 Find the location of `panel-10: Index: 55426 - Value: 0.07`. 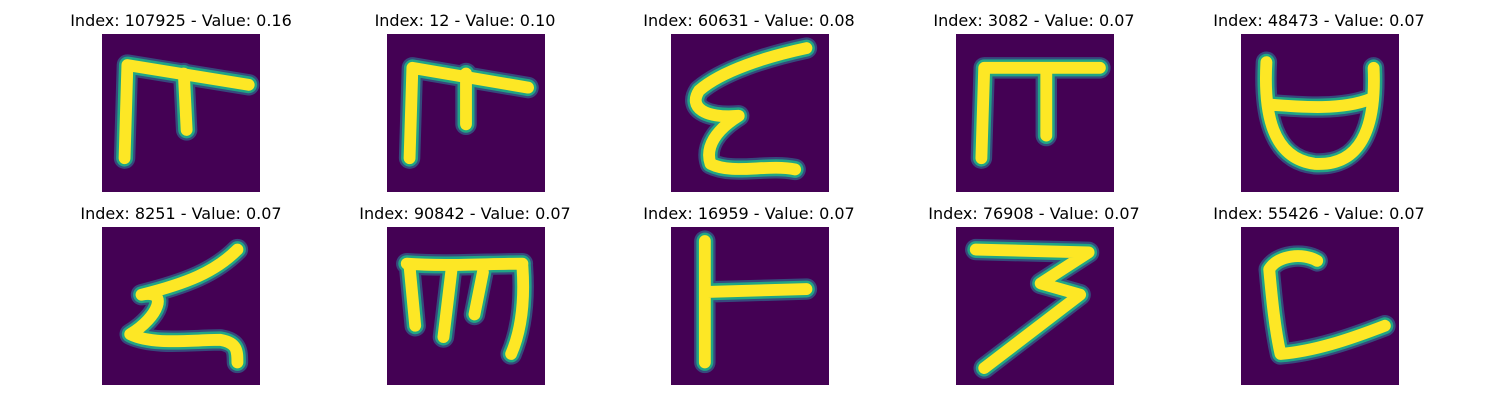

panel-10: Index: 55426 - Value: 0.07 is located at coordinates (1319, 297).